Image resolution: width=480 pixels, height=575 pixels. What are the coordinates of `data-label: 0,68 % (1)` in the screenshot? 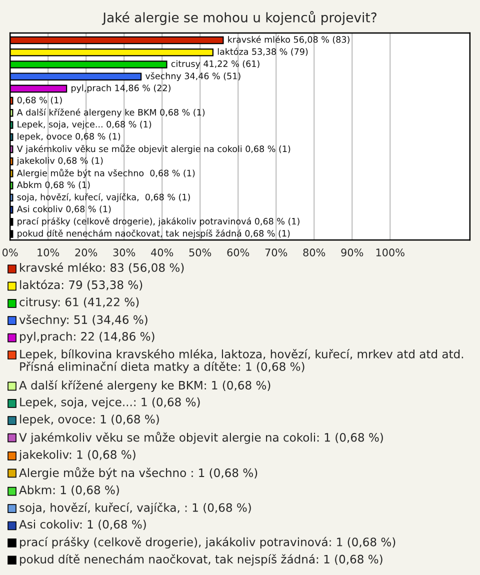 It's located at (39, 100).